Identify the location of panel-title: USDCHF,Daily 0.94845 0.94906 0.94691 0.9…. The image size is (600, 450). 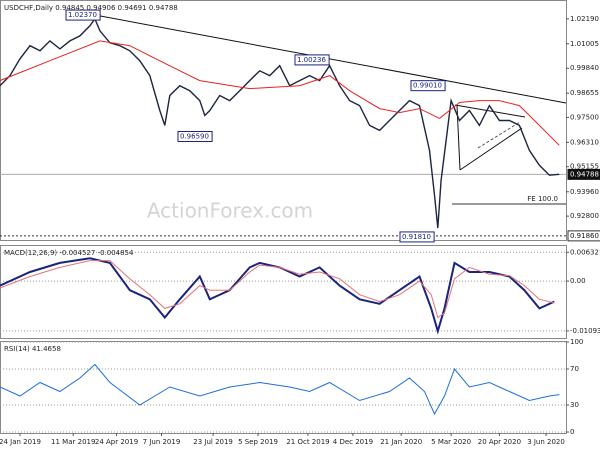
(91, 8).